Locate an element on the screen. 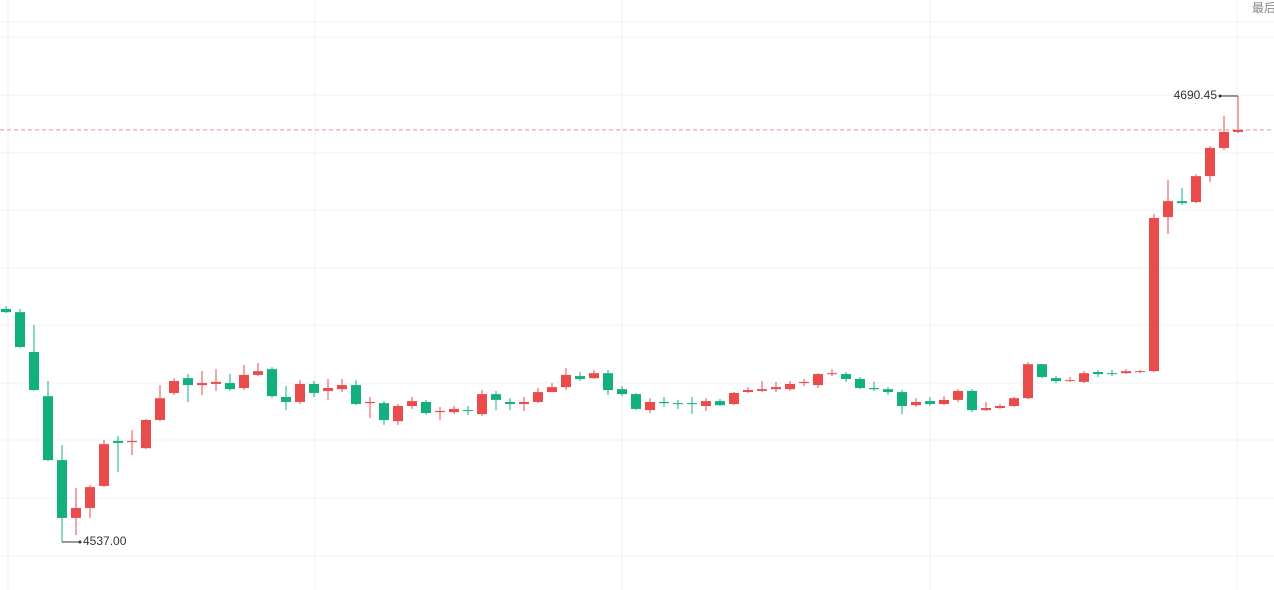 The width and height of the screenshot is (1274, 590). corner-label: 最后 is located at coordinates (1263, 8).